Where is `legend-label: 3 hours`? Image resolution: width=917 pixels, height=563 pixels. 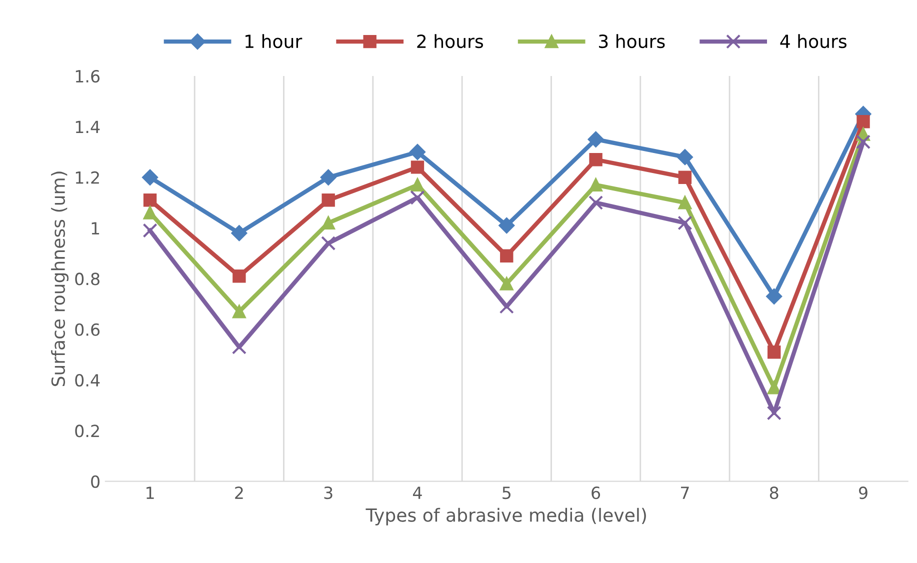
legend-label: 3 hours is located at coordinates (632, 41).